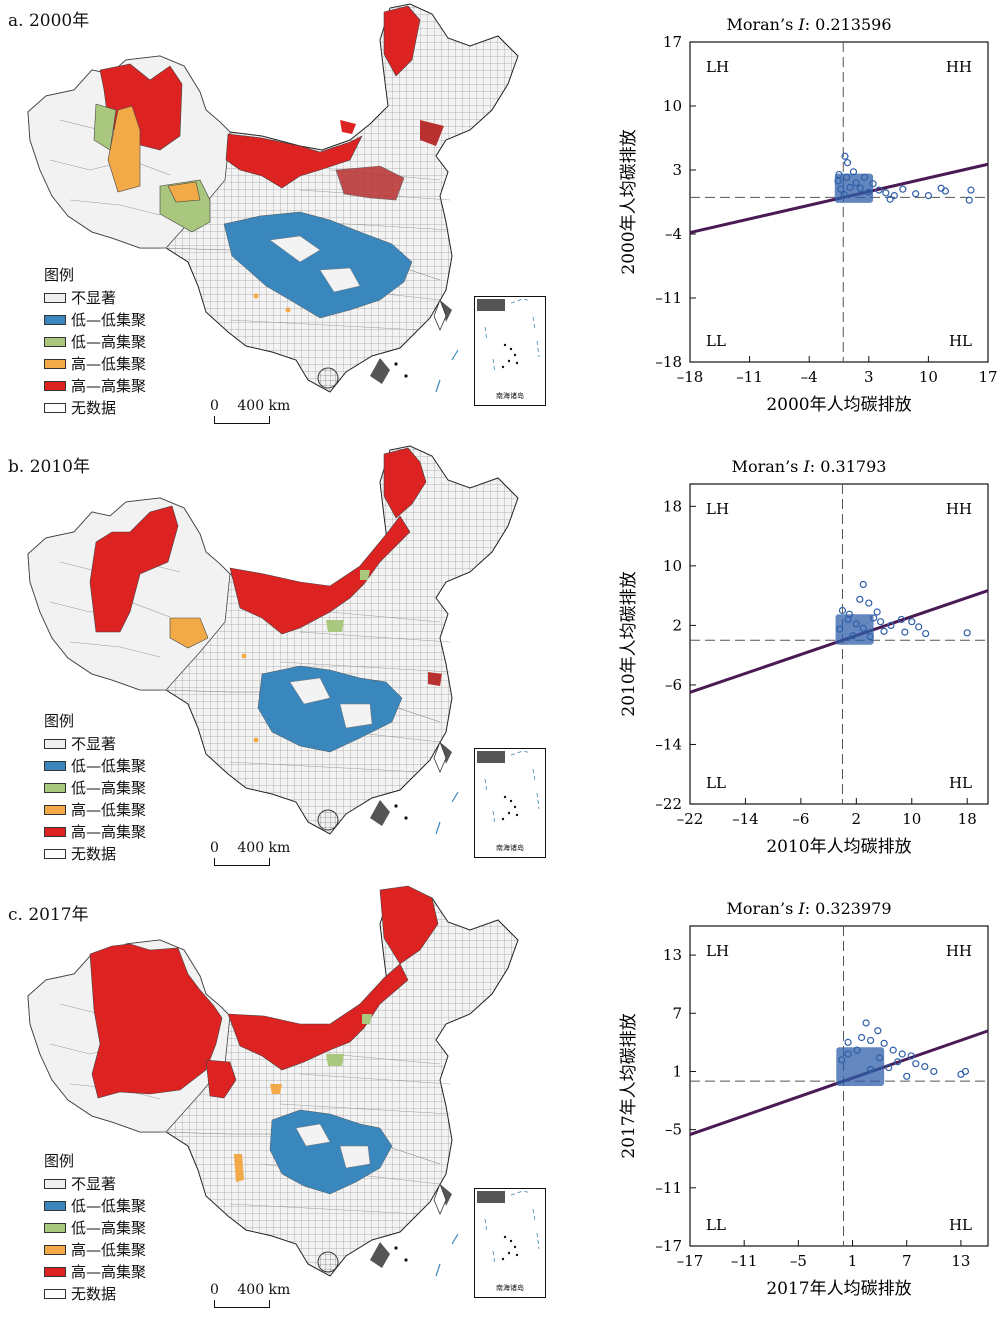 This screenshot has width=1000, height=1324. Describe the element at coordinates (749, 377) in the screenshot. I see `x-tick-label: –11` at that location.